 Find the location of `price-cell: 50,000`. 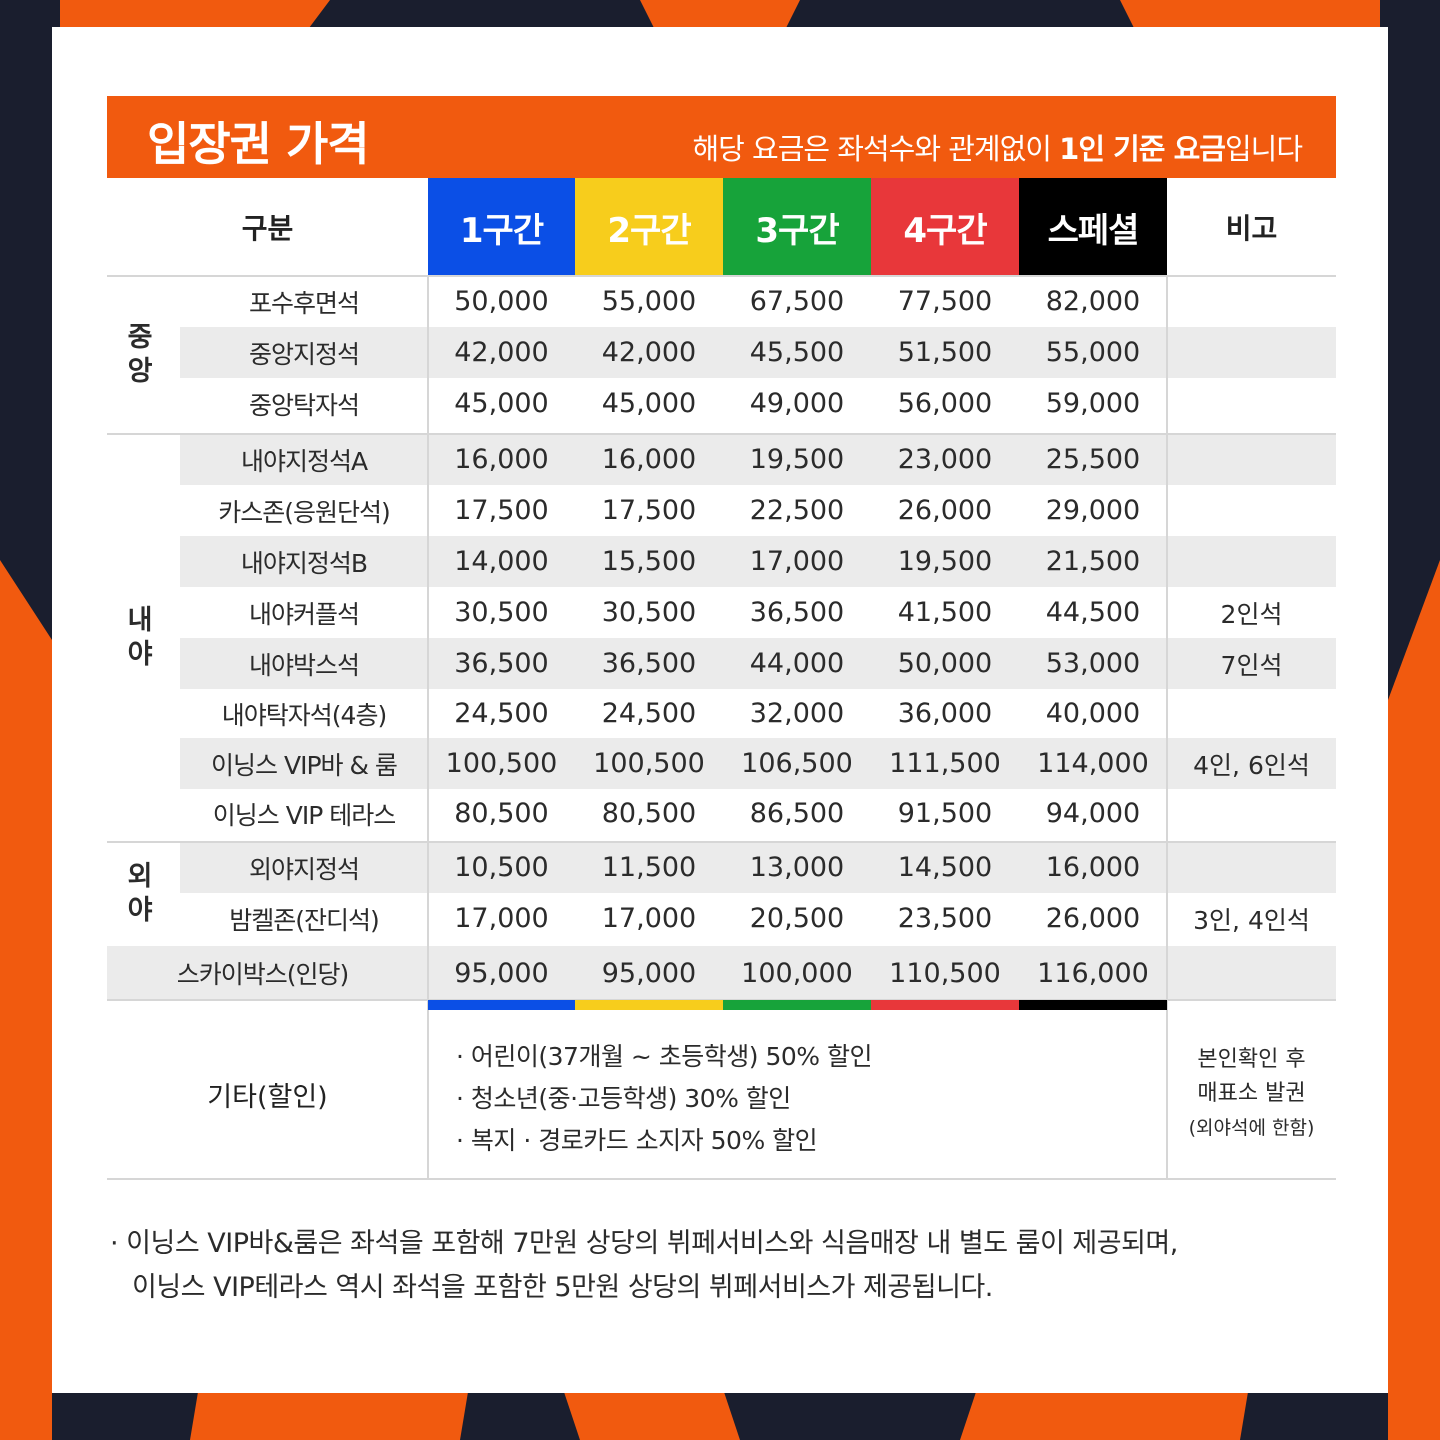

price-cell: 50,000 is located at coordinates (945, 663).